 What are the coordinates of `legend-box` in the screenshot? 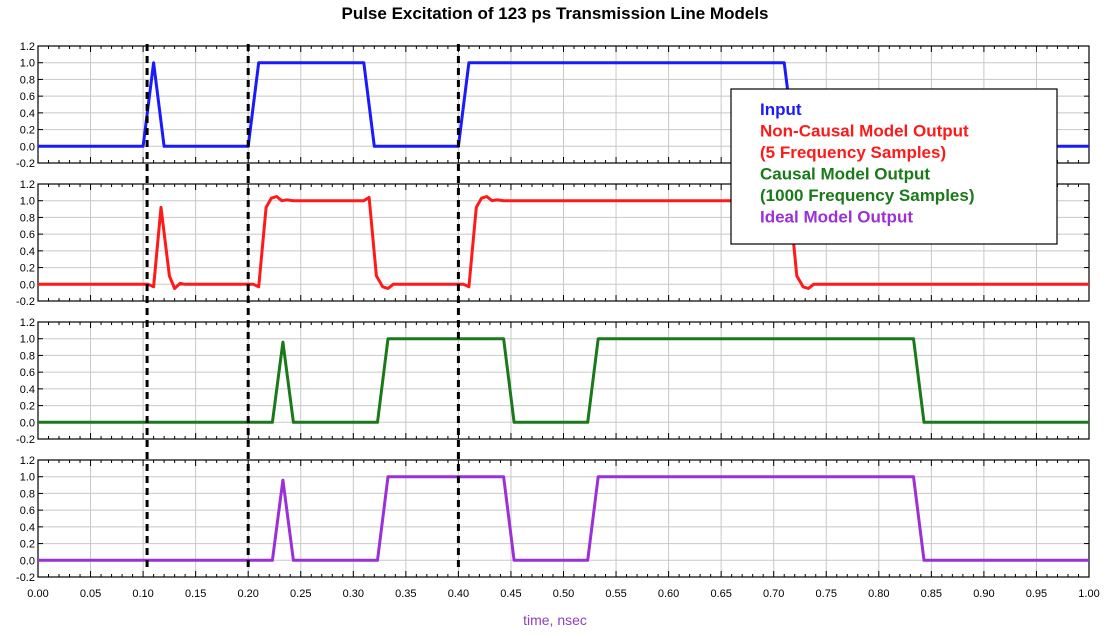 It's located at (894, 166).